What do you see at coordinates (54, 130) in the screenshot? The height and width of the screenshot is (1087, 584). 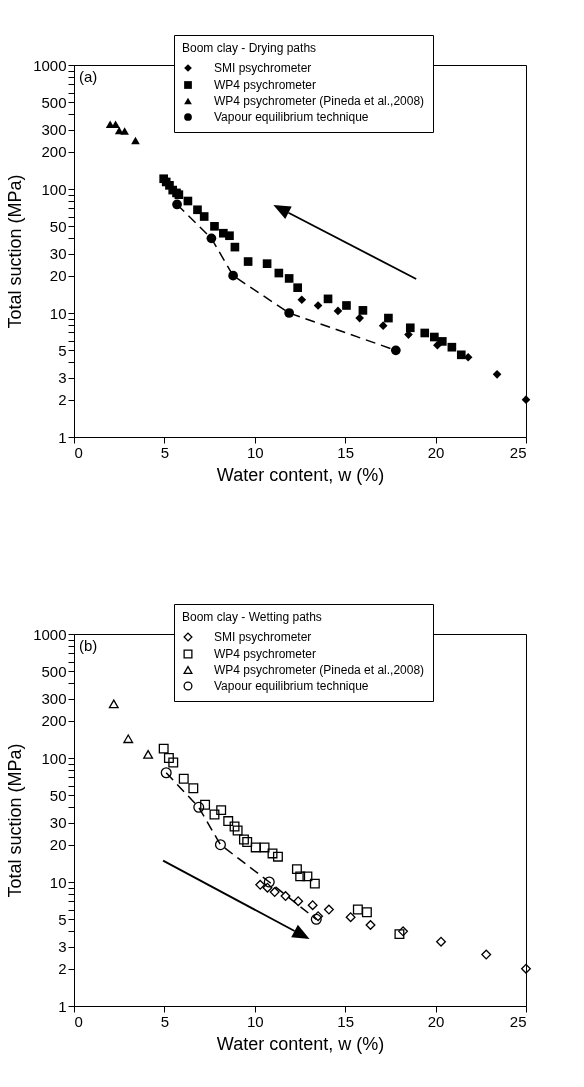 I see `y-tick-label: 300` at bounding box center [54, 130].